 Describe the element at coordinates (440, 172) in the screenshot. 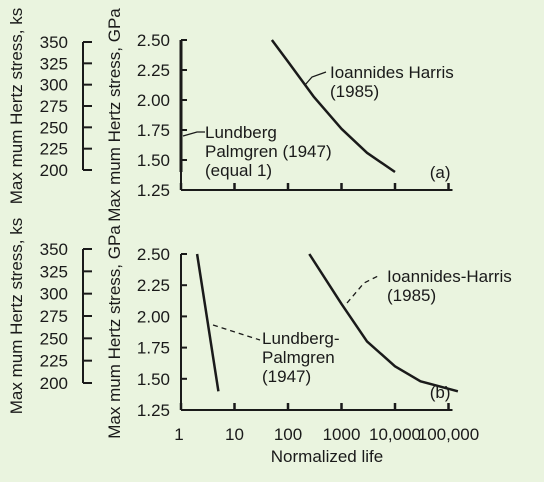

I see `panel-label: (a)` at that location.